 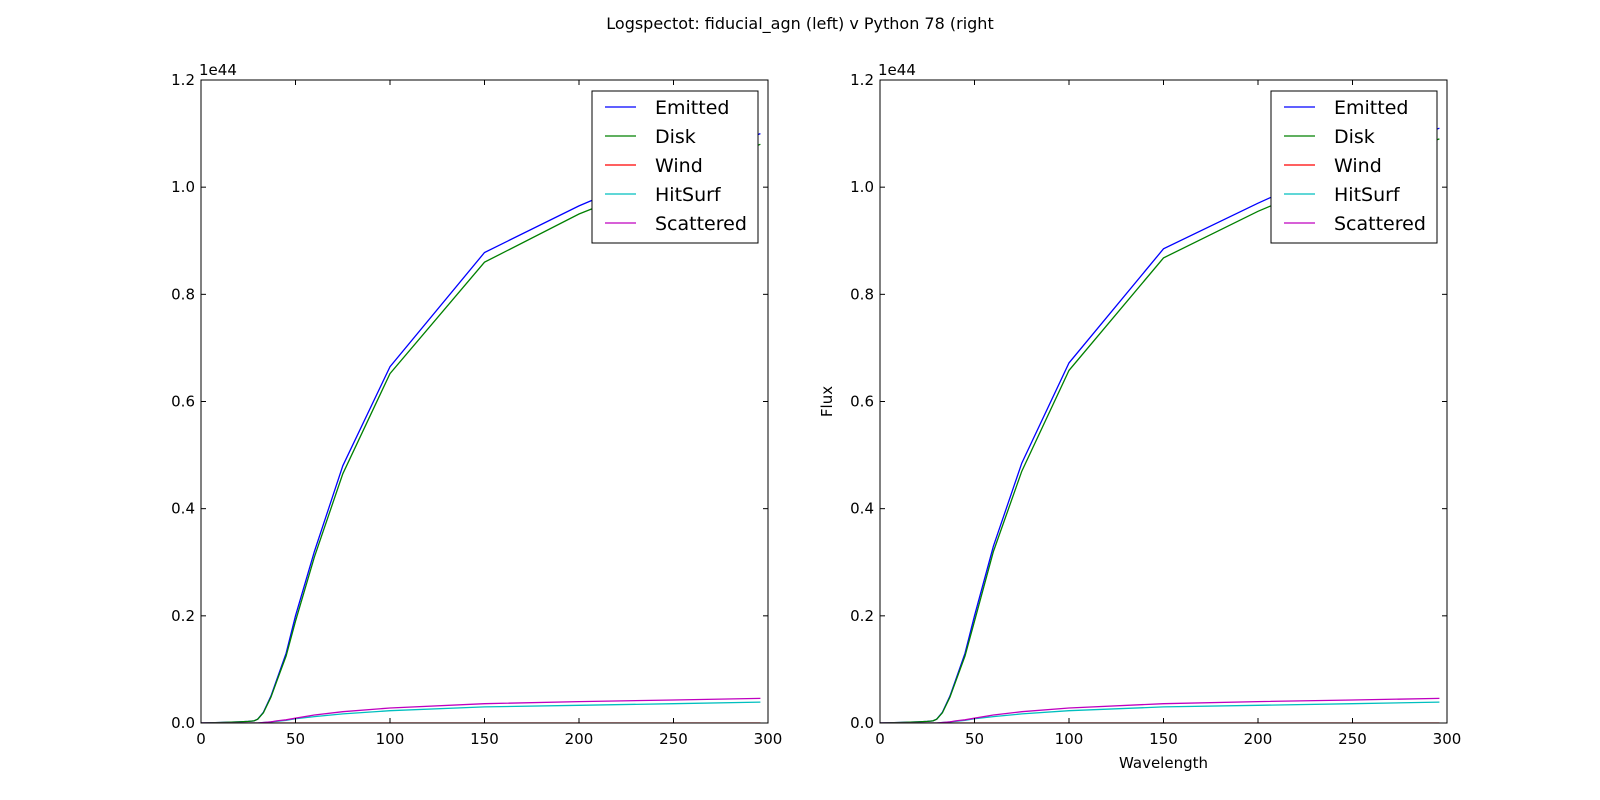 I want to click on y-axis-label: Flux, so click(x=827, y=401).